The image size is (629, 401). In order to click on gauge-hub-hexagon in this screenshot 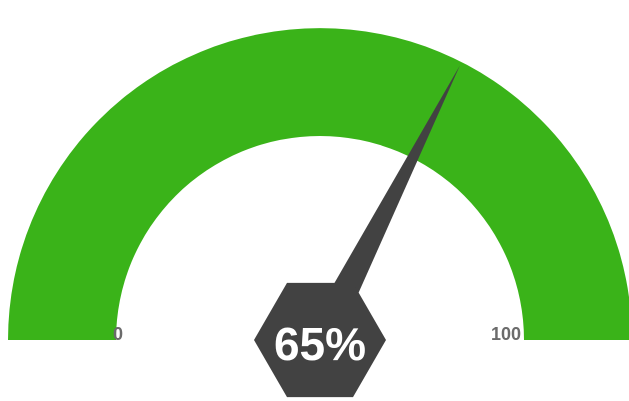, I will do `click(320, 340)`.